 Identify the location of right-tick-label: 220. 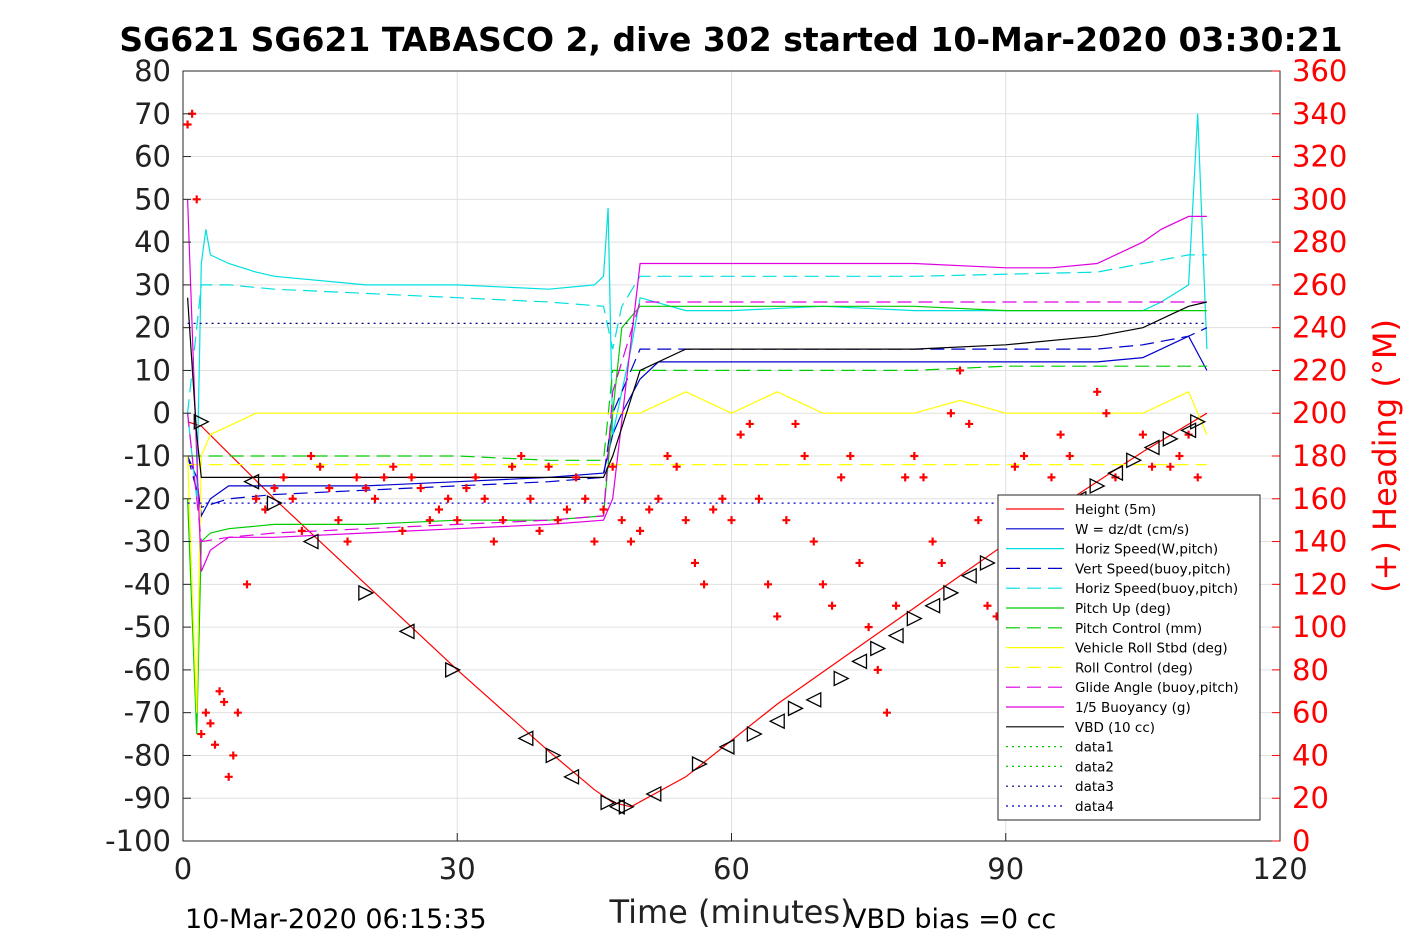
(1319, 370).